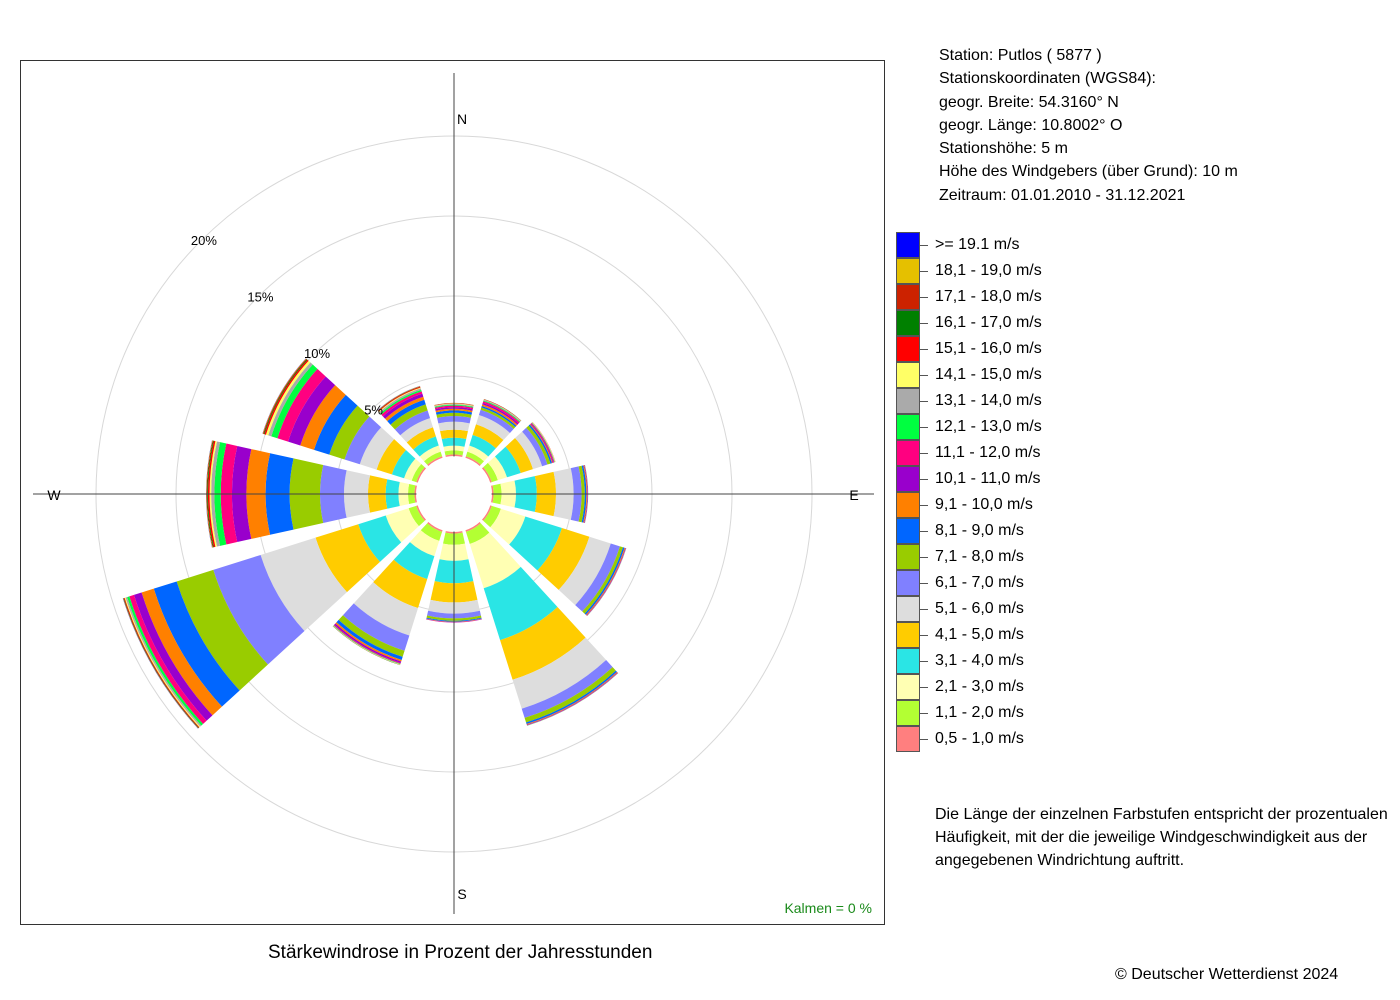 Image resolution: width=1400 pixels, height=1000 pixels. Describe the element at coordinates (979, 686) in the screenshot. I see `legend-label: 2,1 - 3,0 m/s` at that location.